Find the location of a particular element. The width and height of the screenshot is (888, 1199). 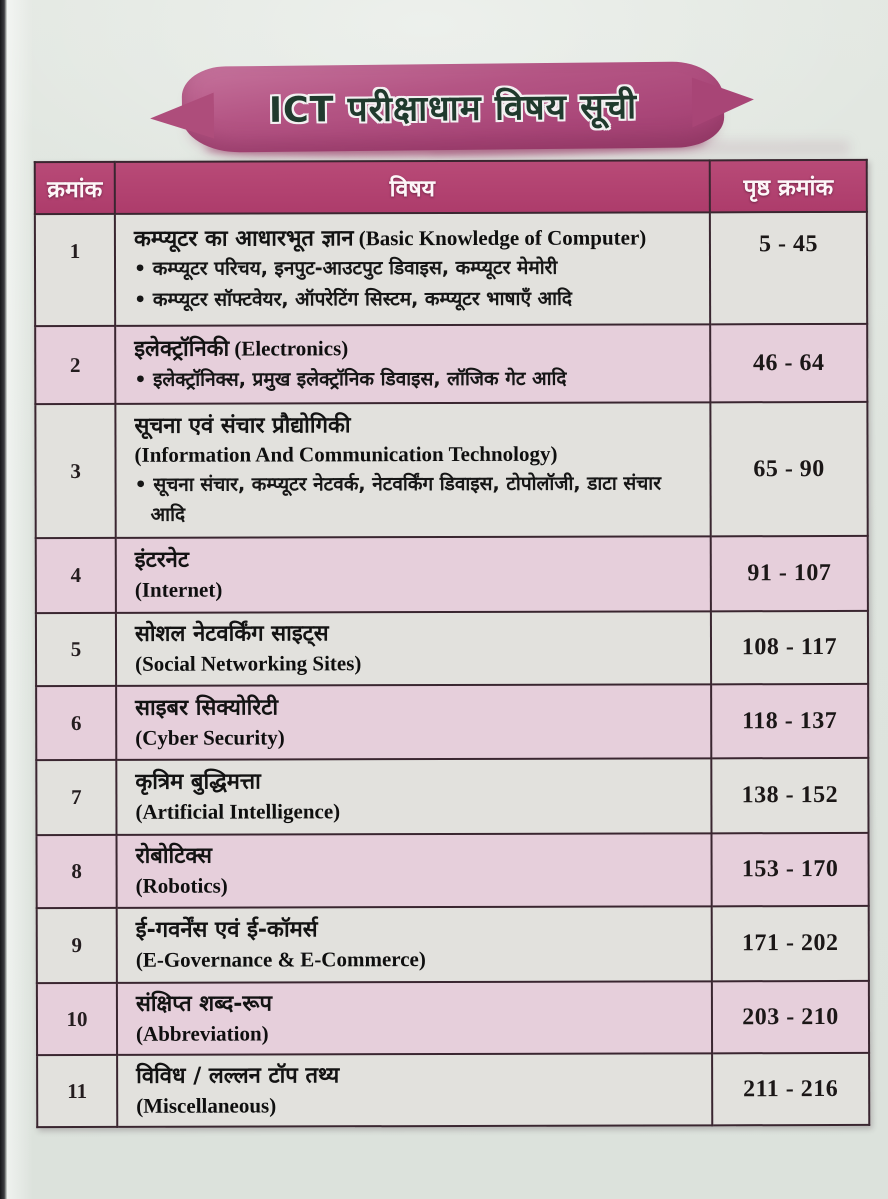

subject-cell: साइबर सिक्योरिटी (Cyber Security) is located at coordinates (414, 722).